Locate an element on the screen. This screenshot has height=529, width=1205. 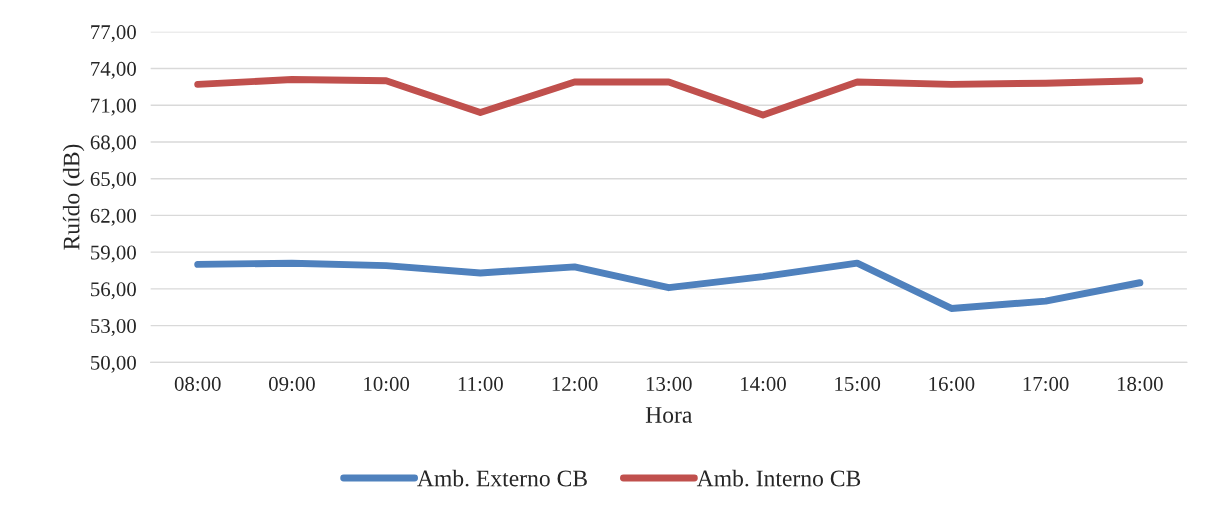
legend-label: Amb. Interno CB is located at coordinates (778, 478).